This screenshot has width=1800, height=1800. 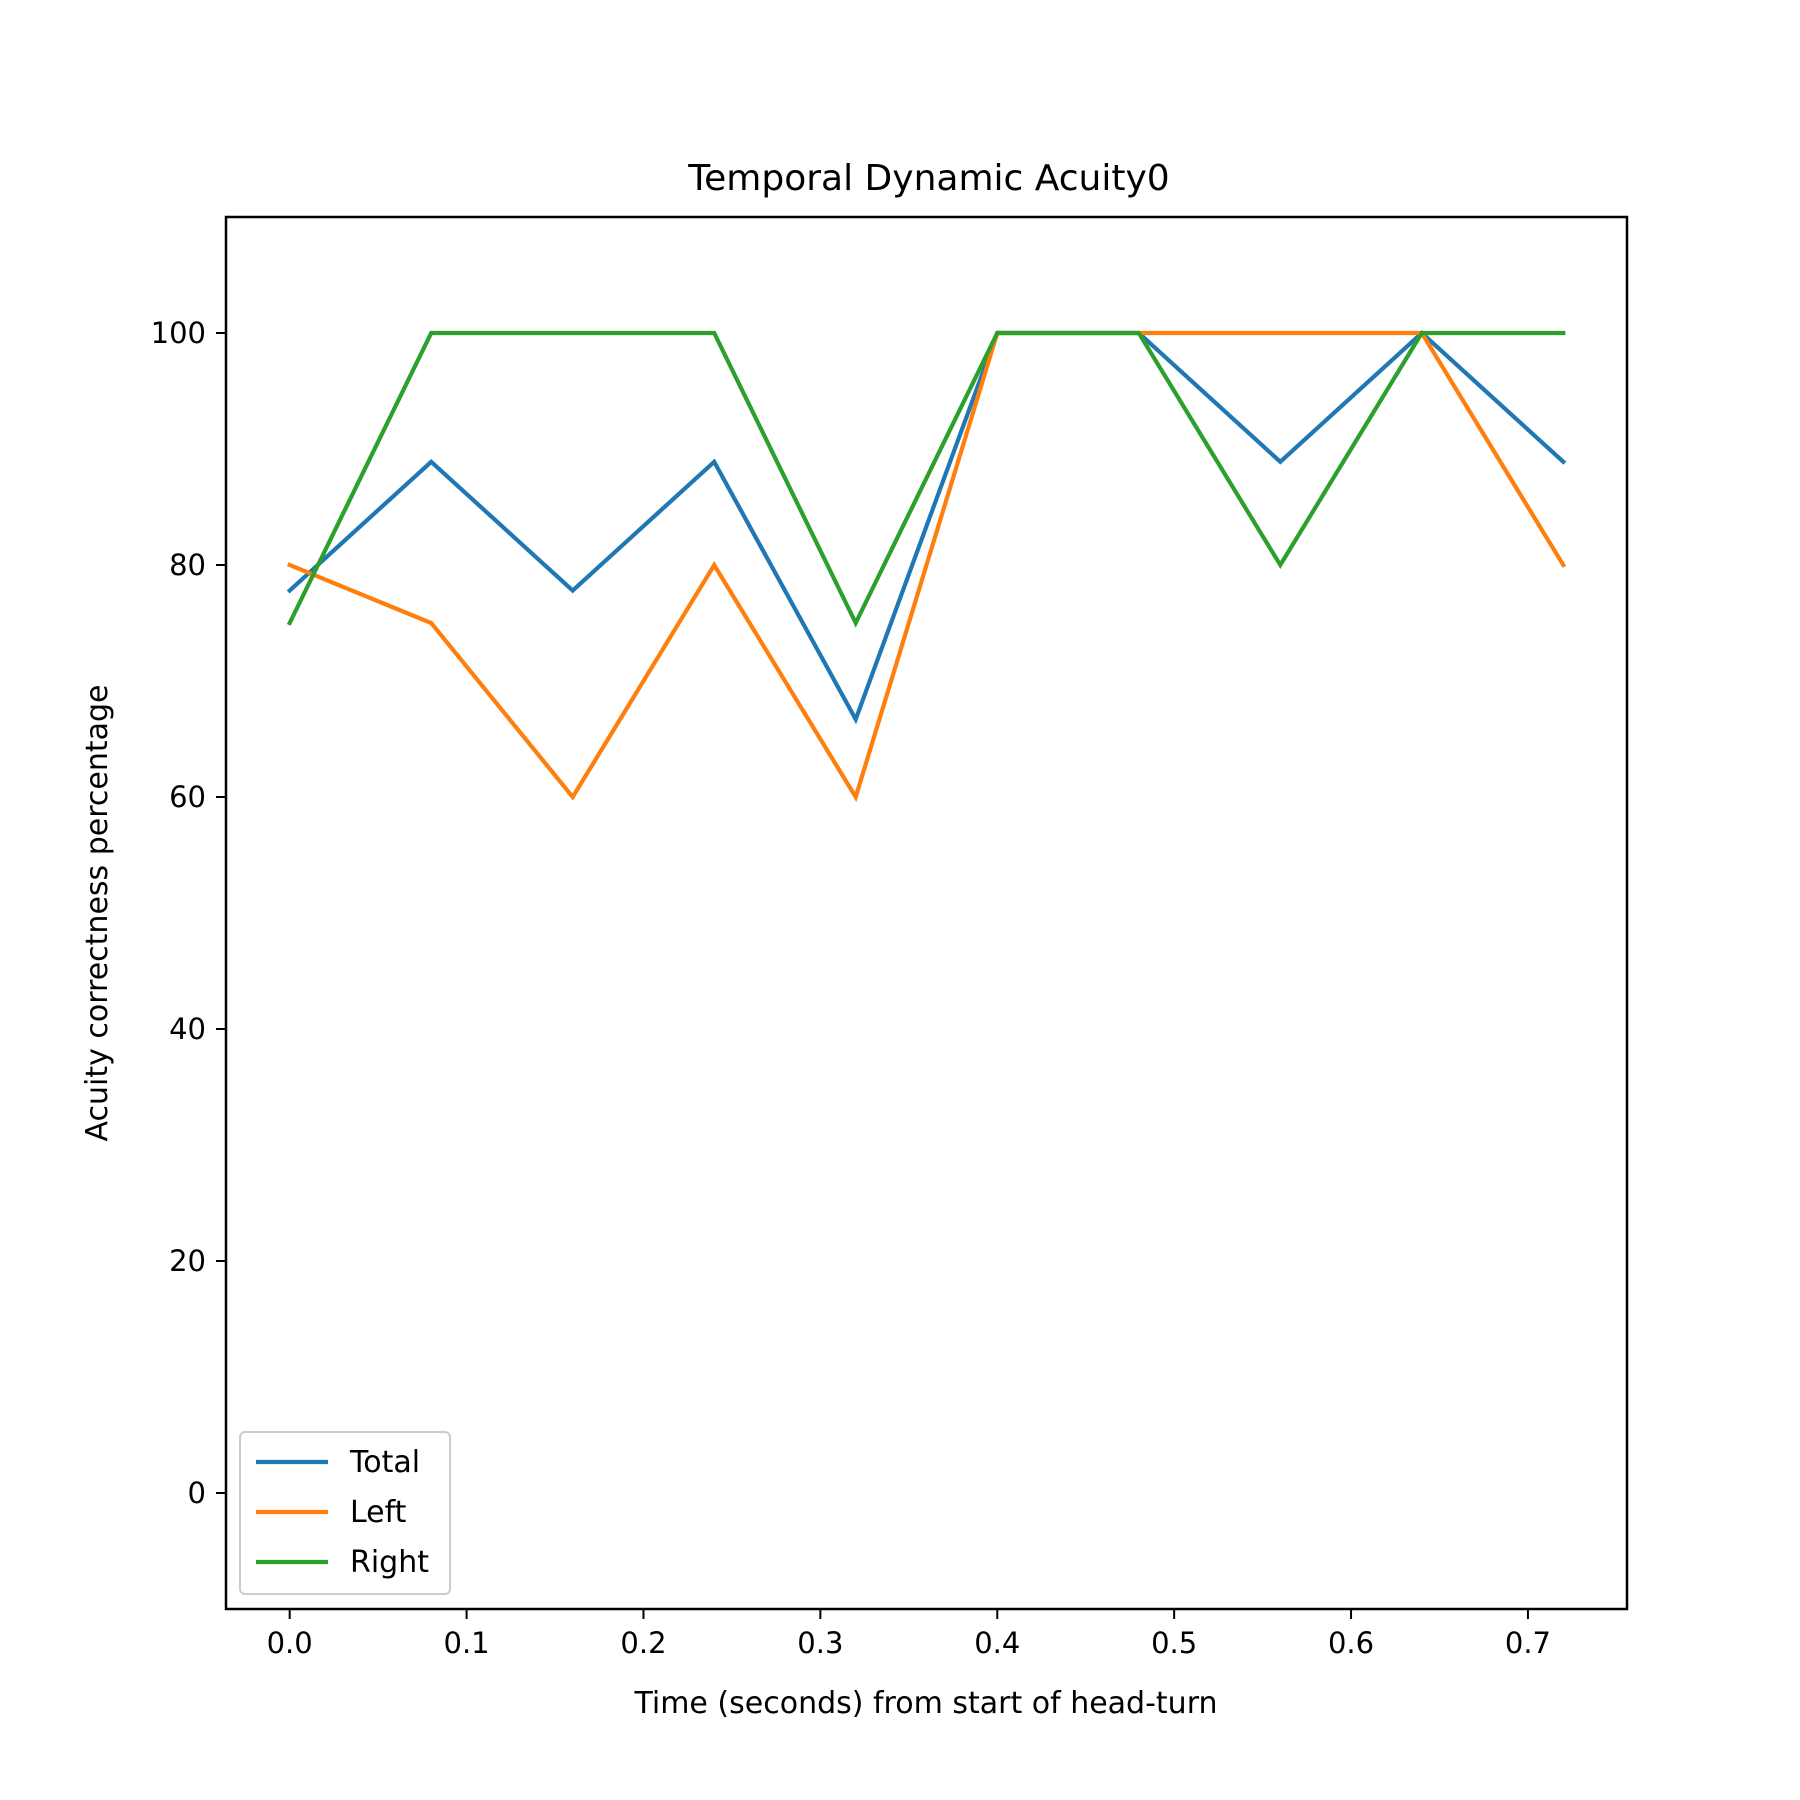 What do you see at coordinates (1351, 1643) in the screenshot?
I see `x-tick-label: 0.6` at bounding box center [1351, 1643].